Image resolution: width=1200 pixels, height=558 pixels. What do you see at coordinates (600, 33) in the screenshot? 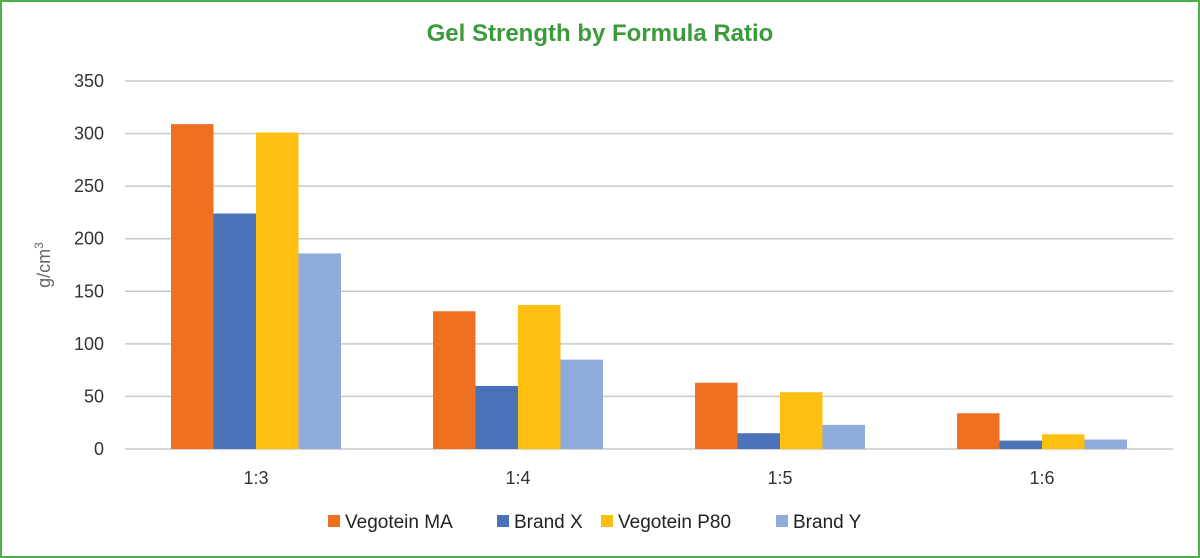
I see `chart-title: Gel Strength by Formula Ratio` at bounding box center [600, 33].